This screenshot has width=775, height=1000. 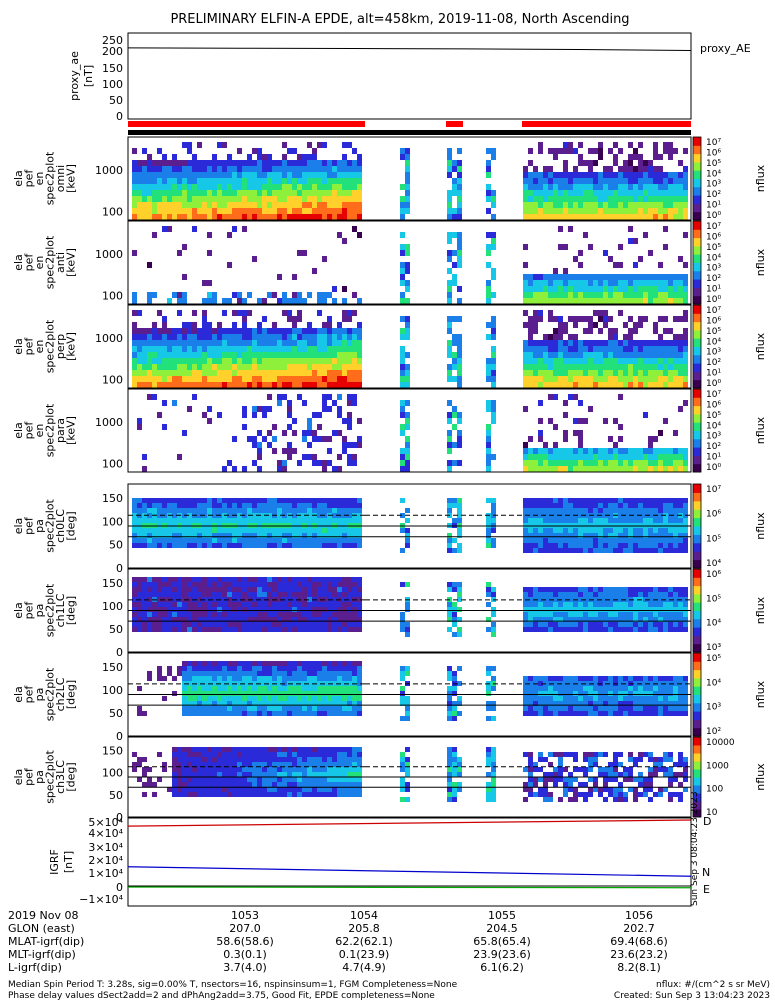 I want to click on panel-ylabel: en, so click(x=39, y=263).